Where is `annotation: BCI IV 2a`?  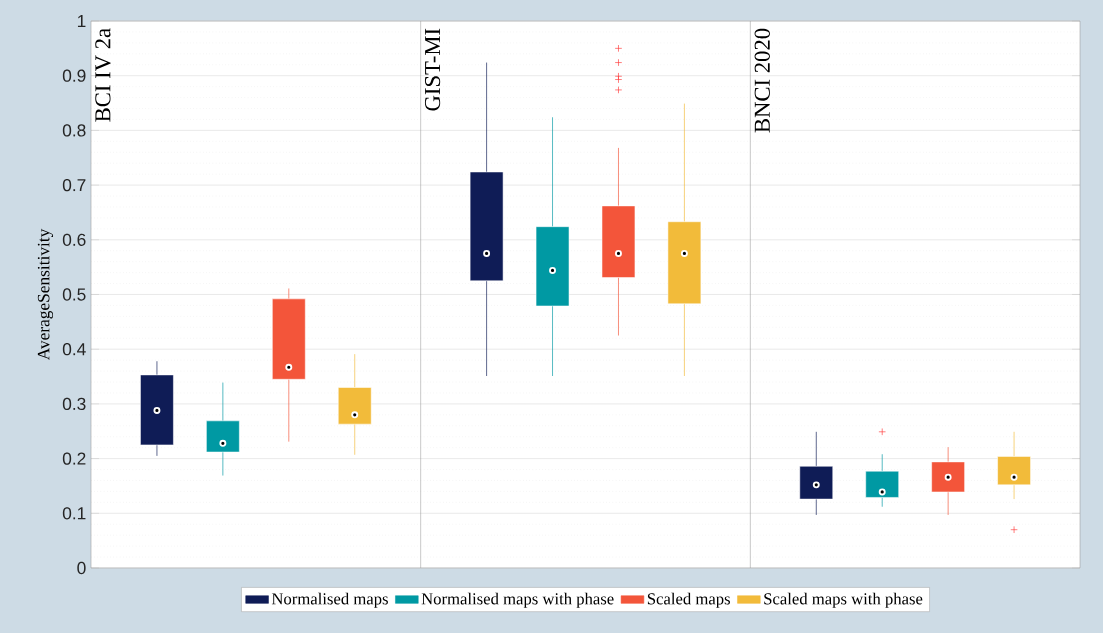 annotation: BCI IV 2a is located at coordinates (103, 75).